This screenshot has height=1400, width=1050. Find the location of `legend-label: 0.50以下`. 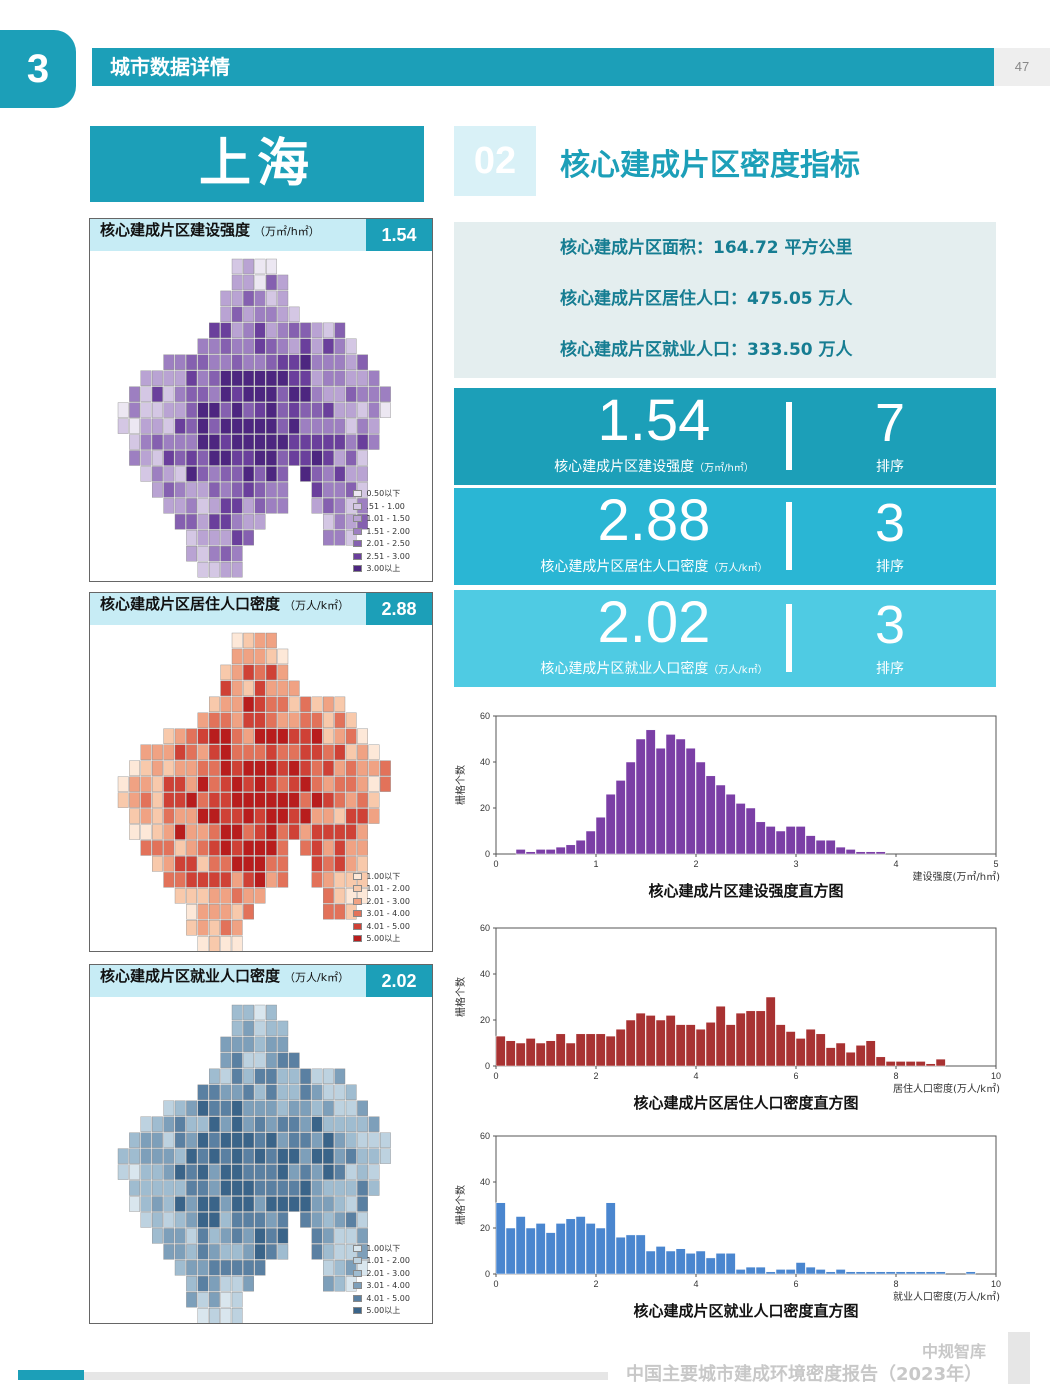

legend-label: 0.50以下 is located at coordinates (383, 494).